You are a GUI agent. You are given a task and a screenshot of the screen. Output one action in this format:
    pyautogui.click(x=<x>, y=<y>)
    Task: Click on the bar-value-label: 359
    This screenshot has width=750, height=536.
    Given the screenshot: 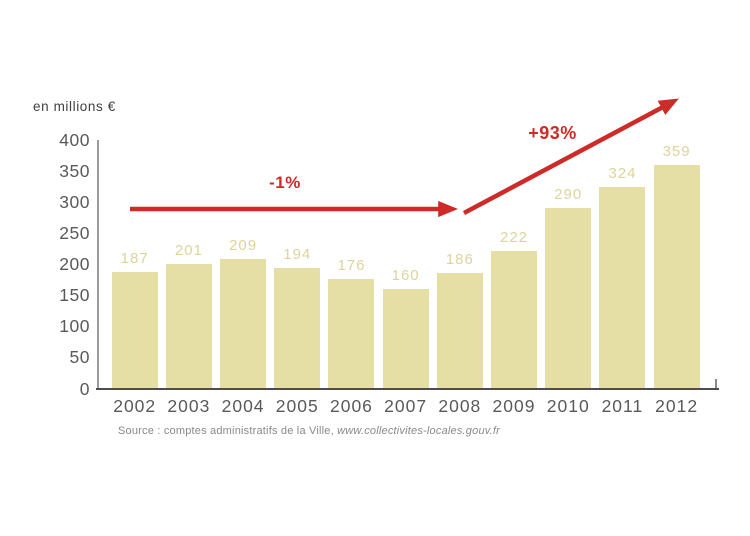 What is the action you would take?
    pyautogui.click(x=676, y=152)
    